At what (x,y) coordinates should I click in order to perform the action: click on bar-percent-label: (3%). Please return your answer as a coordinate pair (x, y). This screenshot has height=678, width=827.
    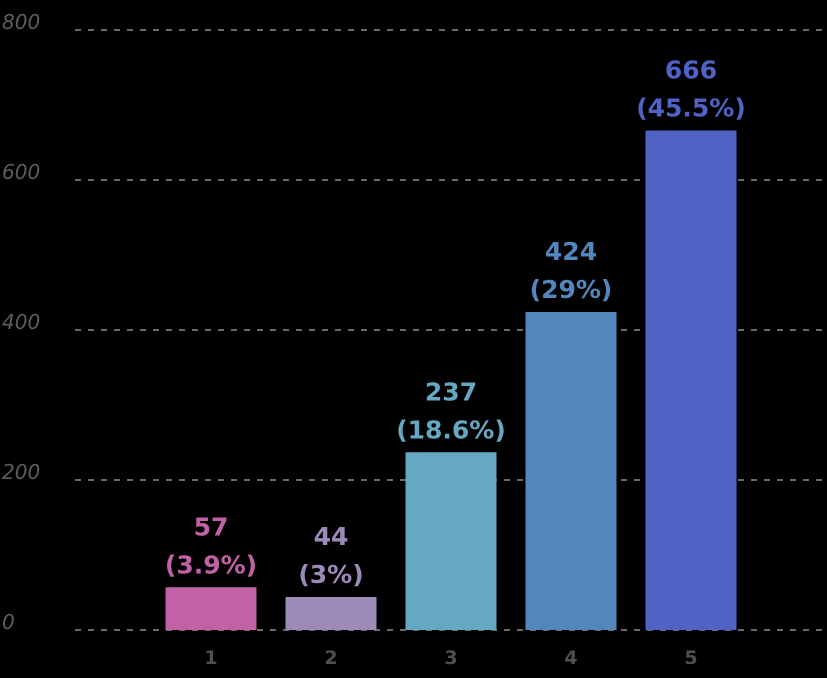
    Looking at the image, I should click on (330, 574).